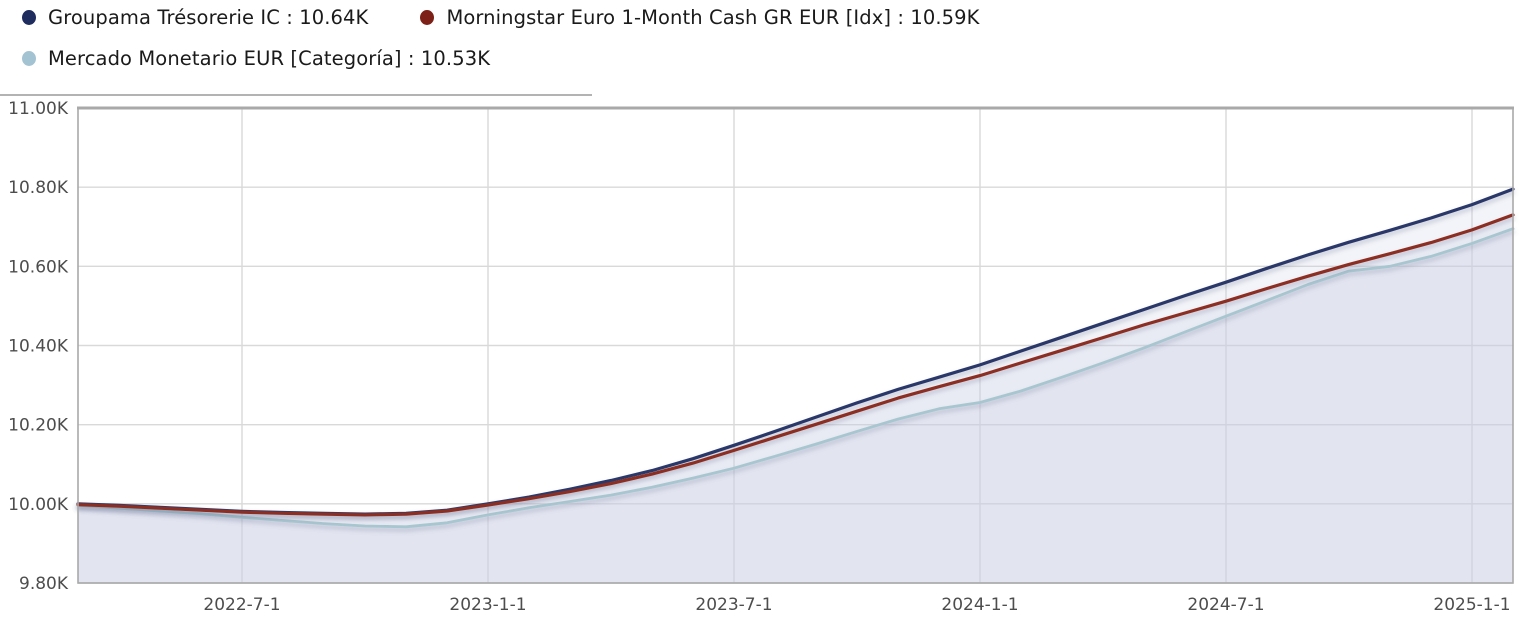 This screenshot has height=624, width=1522. What do you see at coordinates (38, 347) in the screenshot?
I see `y-tick-label: 10.40K` at bounding box center [38, 347].